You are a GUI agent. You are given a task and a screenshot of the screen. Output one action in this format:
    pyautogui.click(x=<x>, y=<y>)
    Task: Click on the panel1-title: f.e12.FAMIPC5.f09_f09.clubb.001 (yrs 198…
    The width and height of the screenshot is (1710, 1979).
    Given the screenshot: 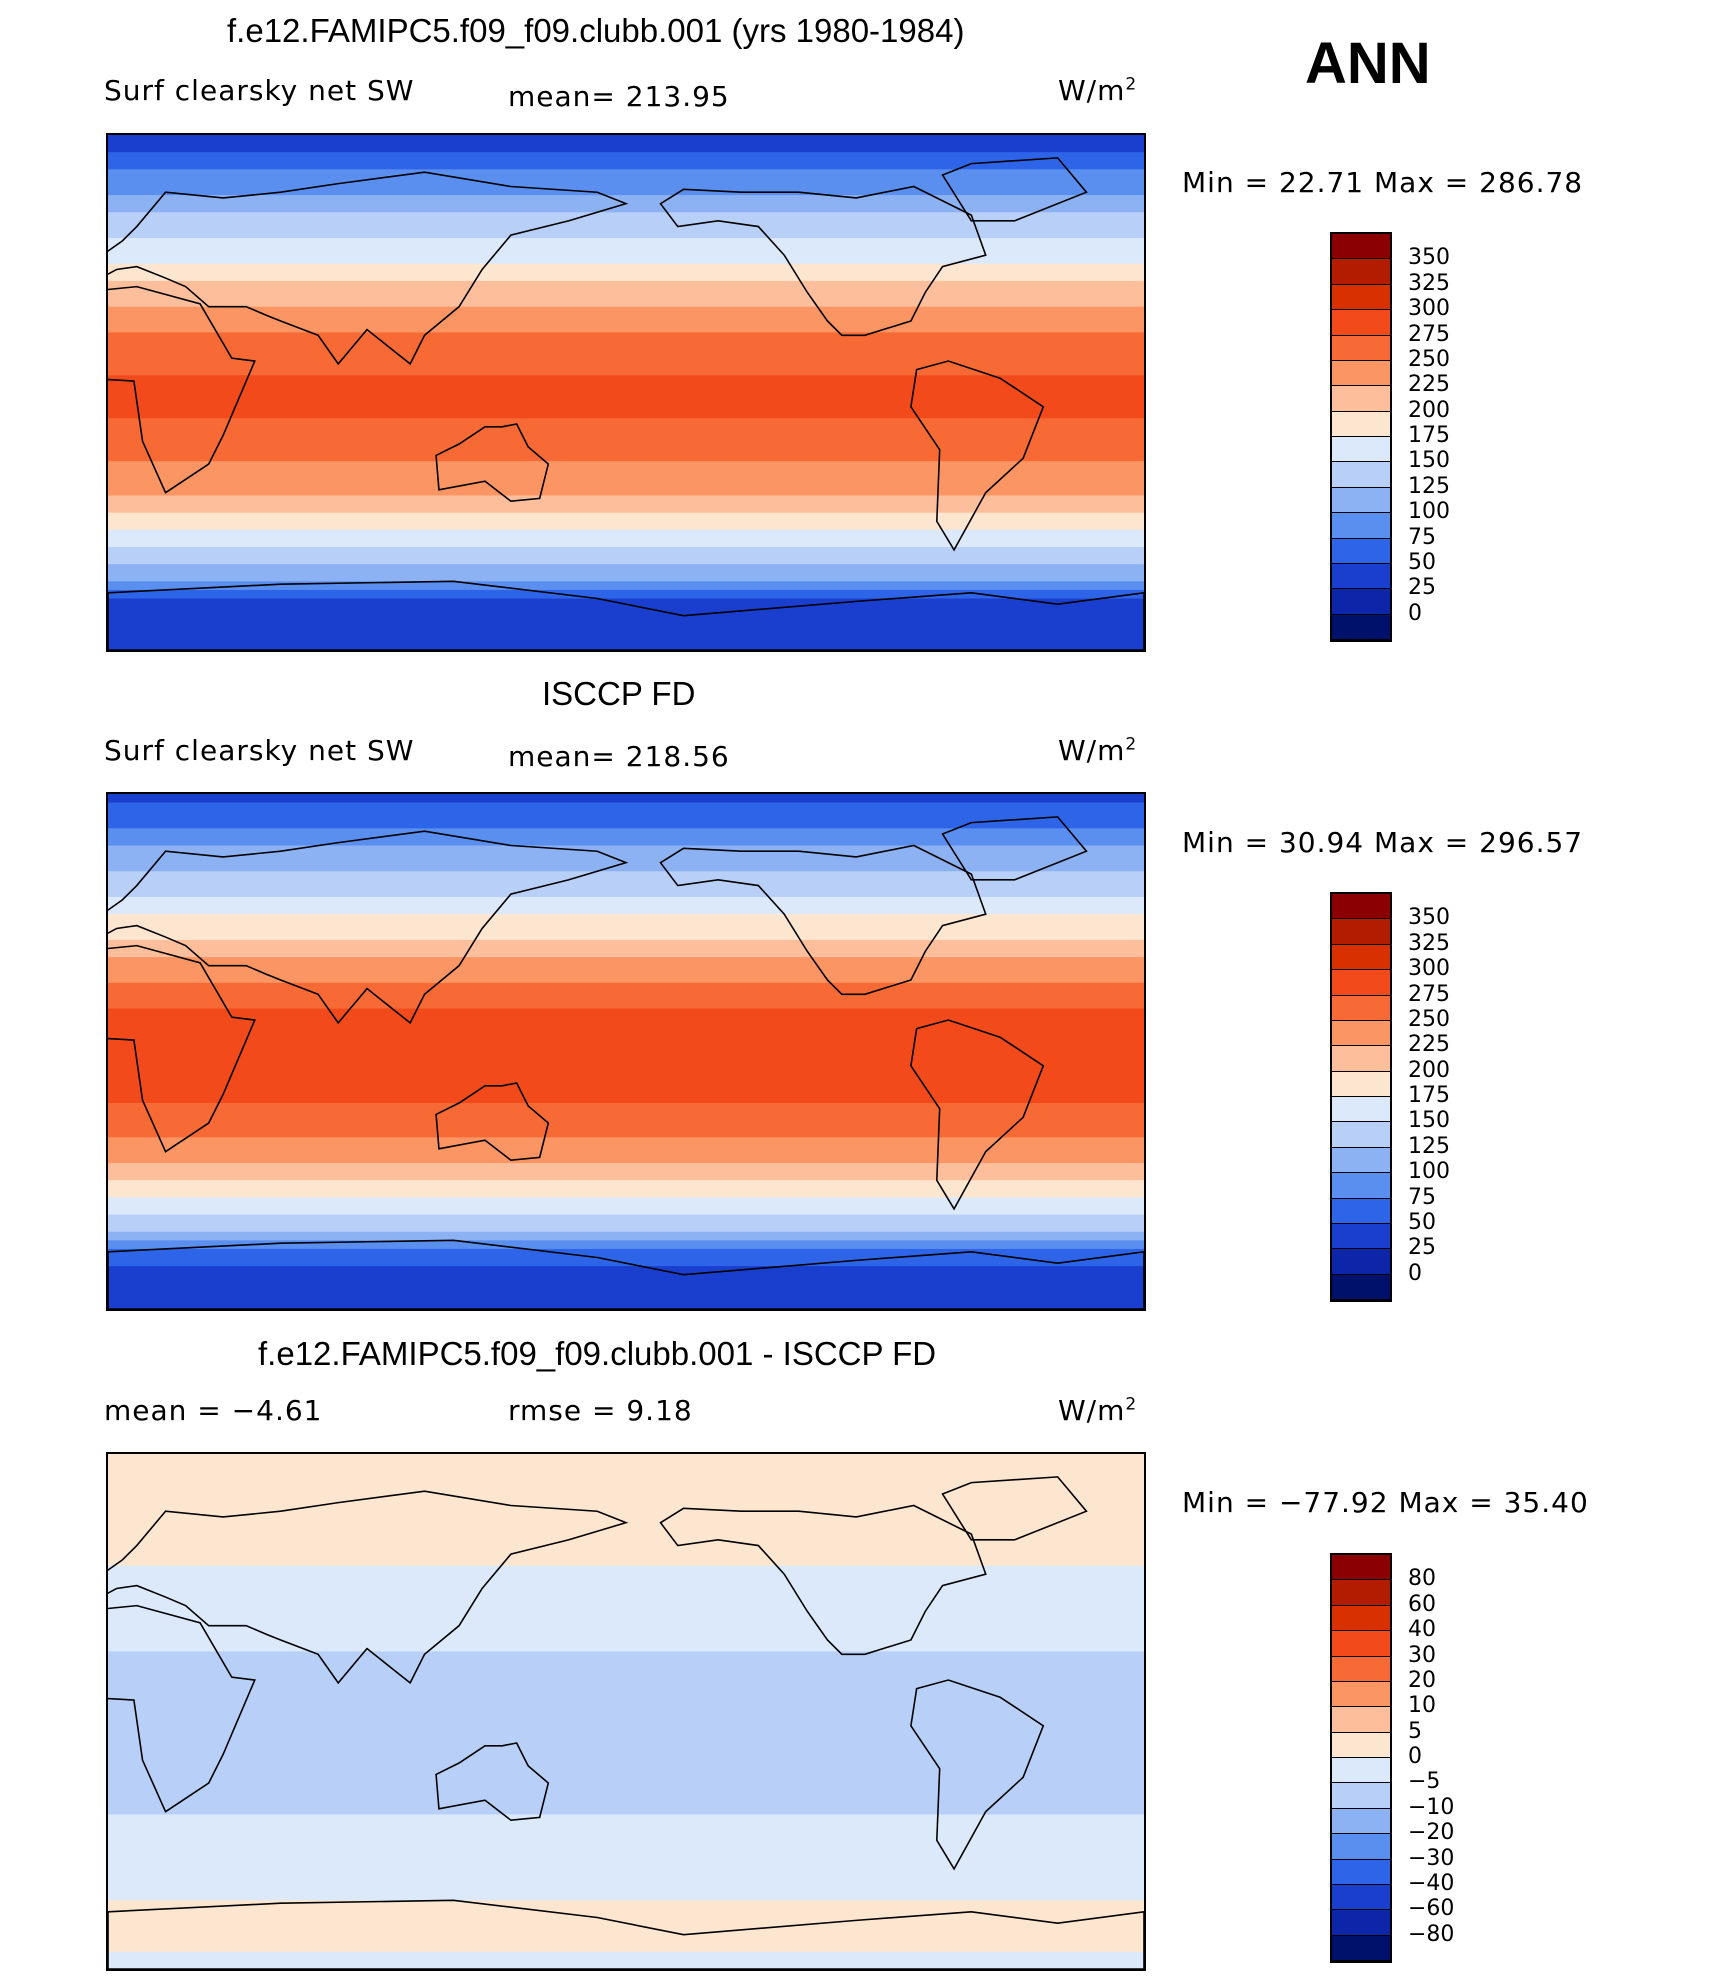 What is the action you would take?
    pyautogui.click(x=596, y=30)
    